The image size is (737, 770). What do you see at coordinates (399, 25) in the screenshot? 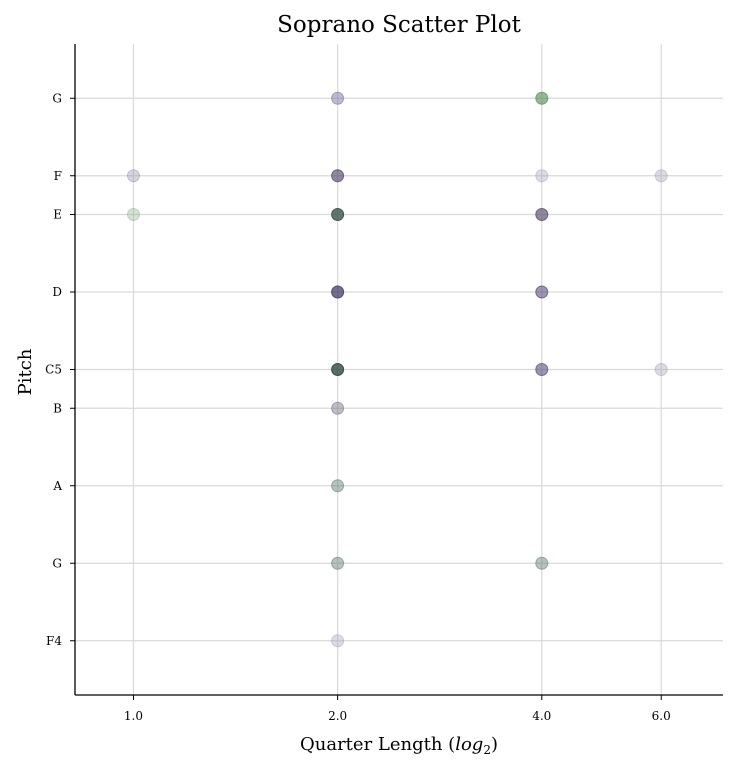
I see `chart-title: Soprano Scatter Plot` at bounding box center [399, 25].